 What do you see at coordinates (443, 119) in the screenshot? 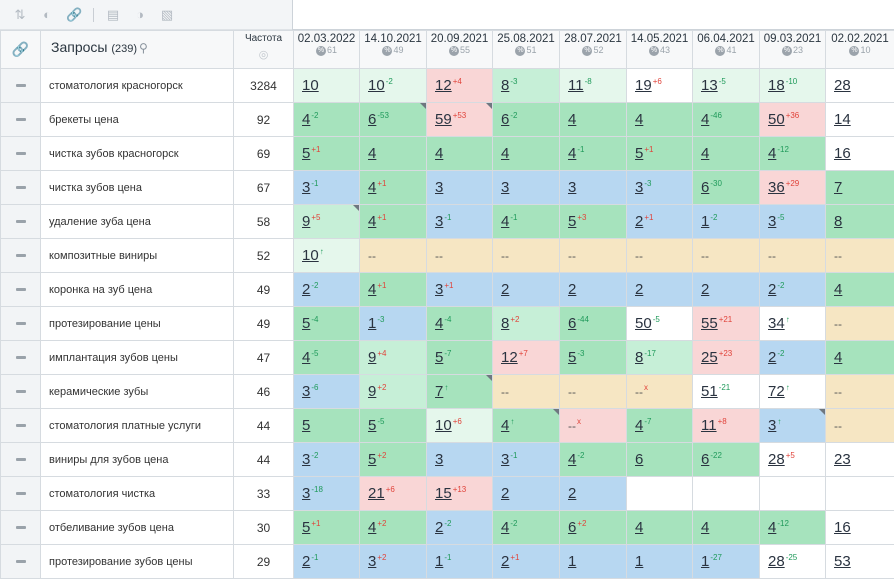
I see `position-value: 59` at bounding box center [443, 119].